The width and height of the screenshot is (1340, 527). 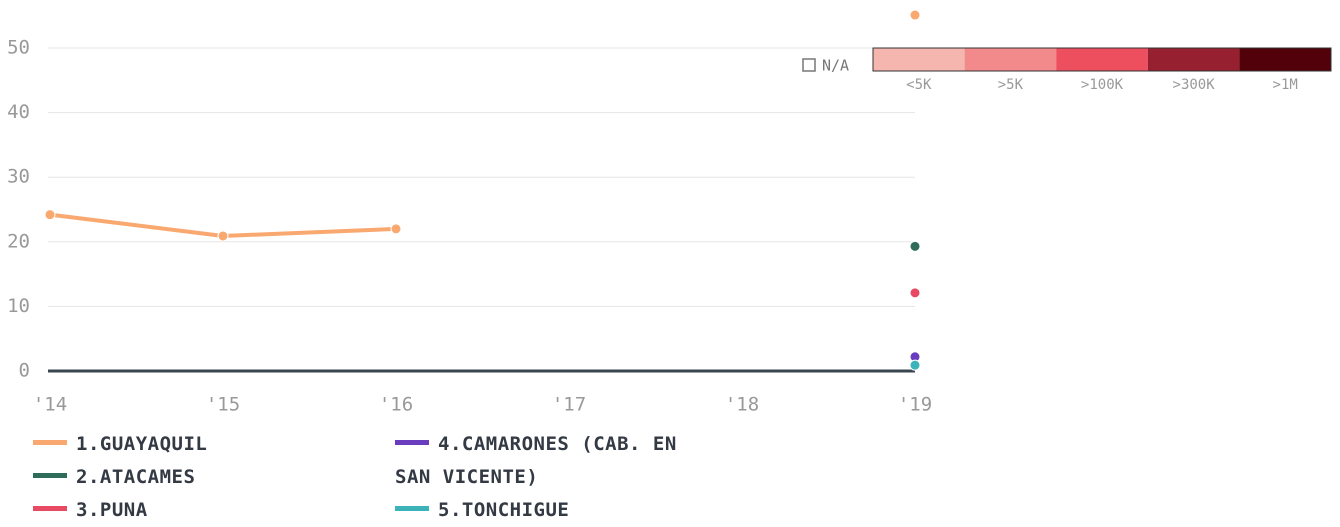 I want to click on x-tick-label: '14, so click(x=50, y=405).